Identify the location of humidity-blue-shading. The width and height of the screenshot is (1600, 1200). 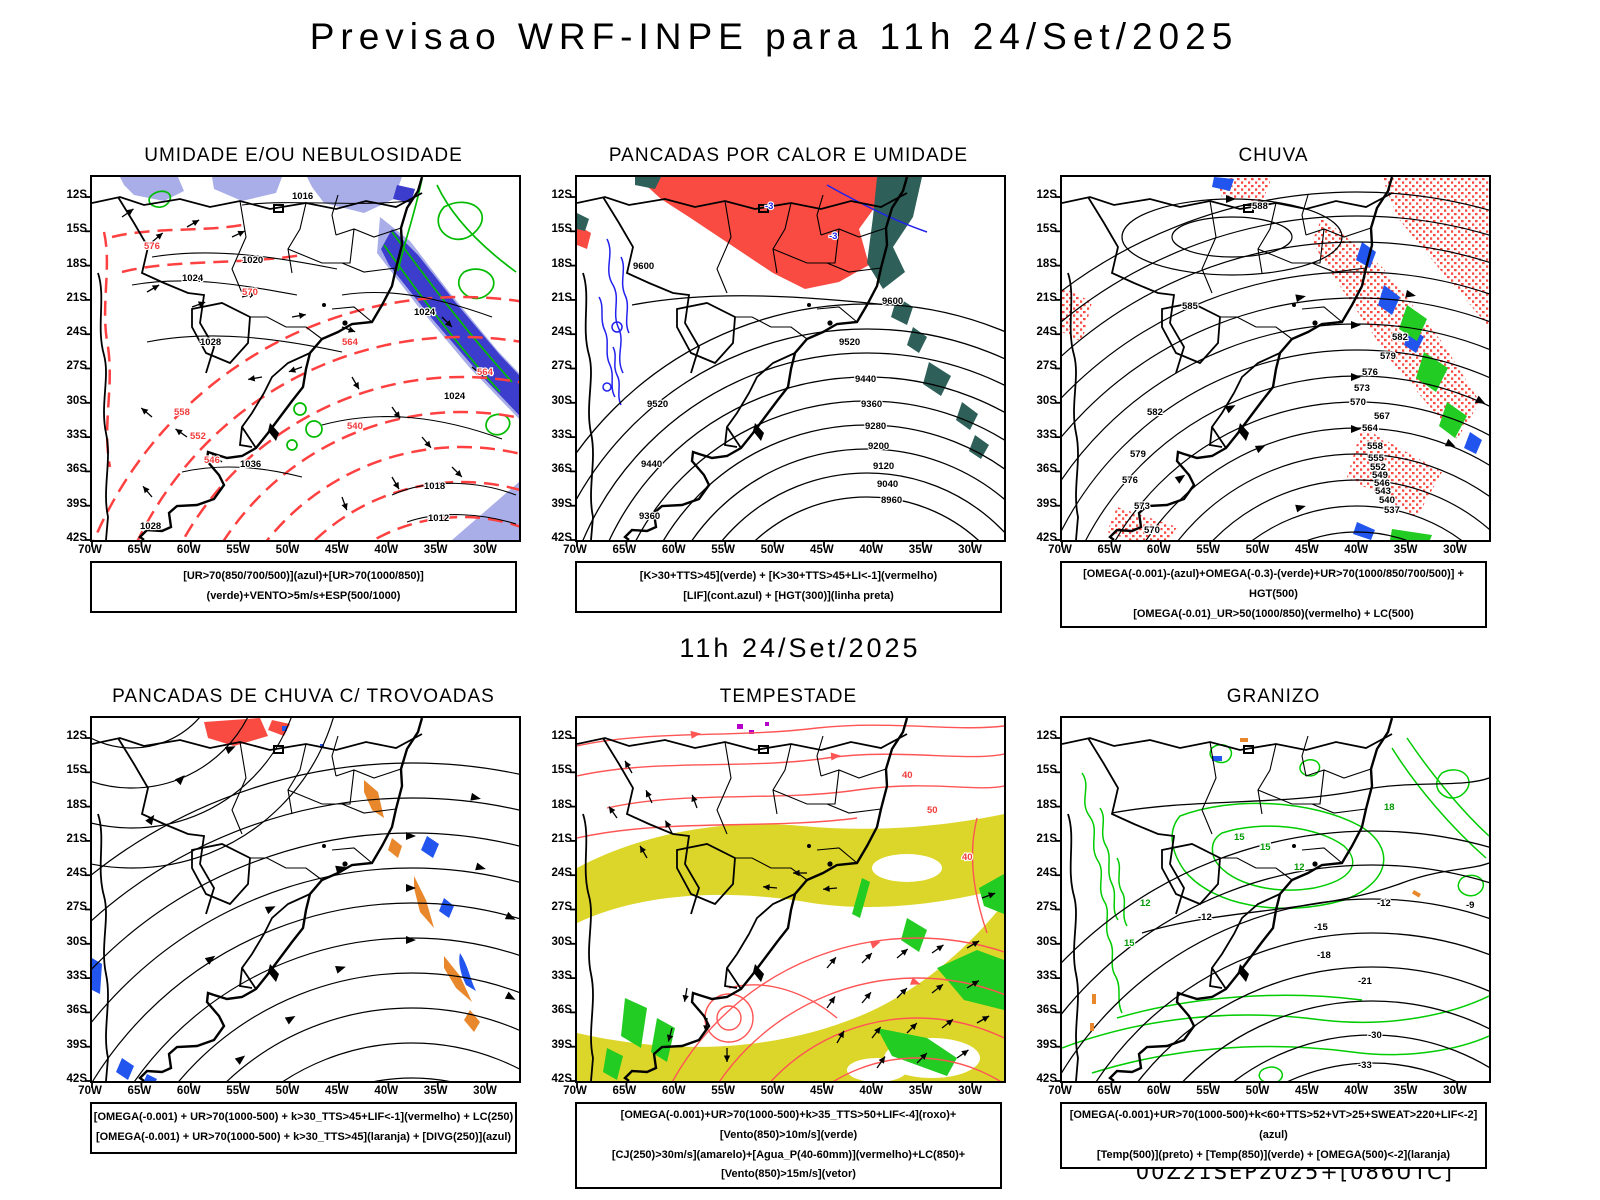
(450, 300).